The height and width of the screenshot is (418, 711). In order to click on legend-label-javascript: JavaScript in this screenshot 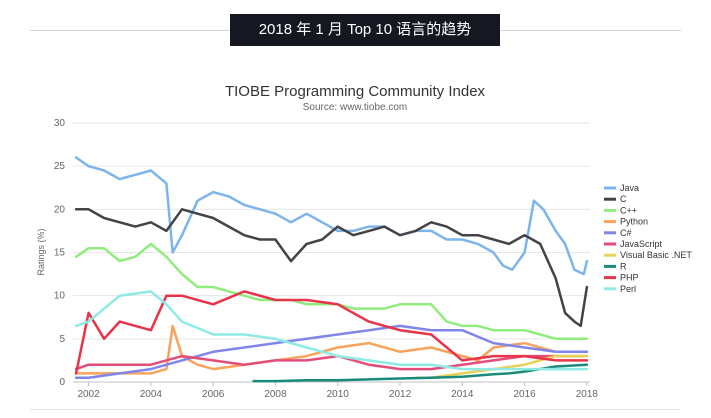, I will do `click(641, 244)`.